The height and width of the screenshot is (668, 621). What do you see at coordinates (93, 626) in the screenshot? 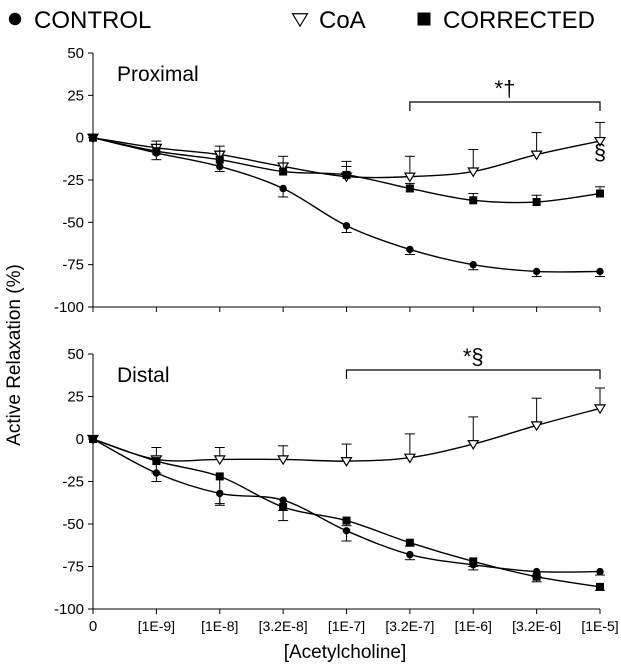
I see `x-tick-label: 0` at bounding box center [93, 626].